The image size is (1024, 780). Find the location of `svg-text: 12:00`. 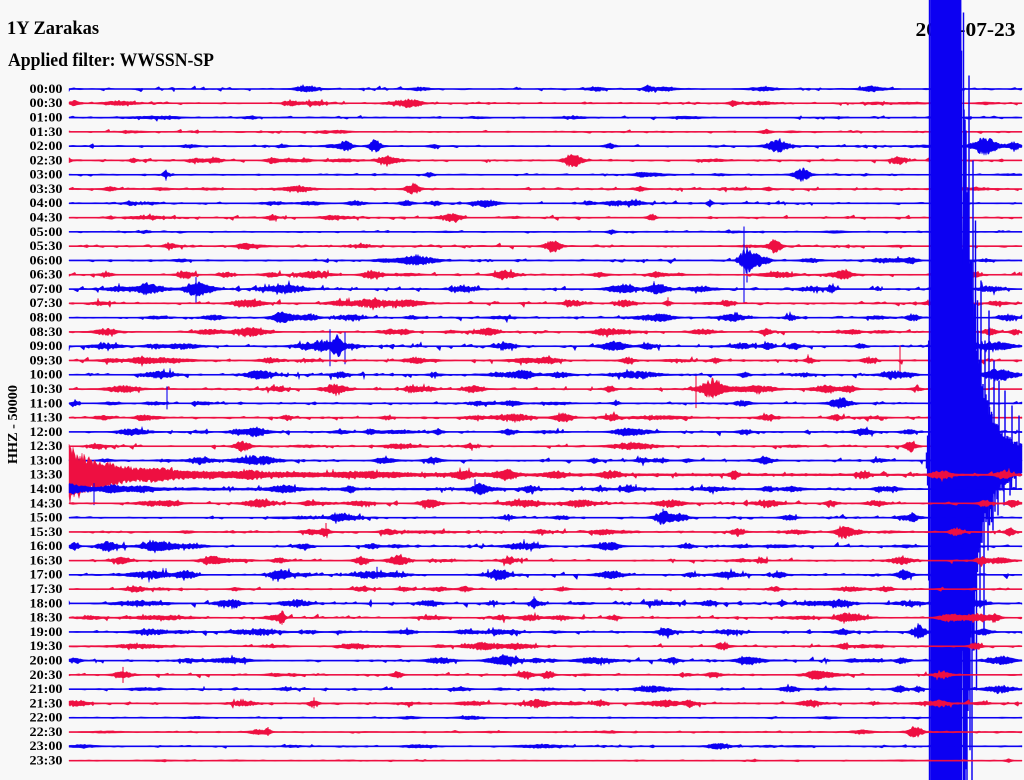

svg-text: 12:00 is located at coordinates (46, 432).